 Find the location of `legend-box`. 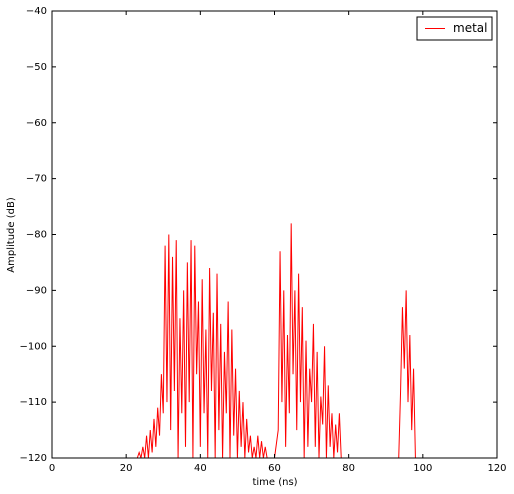

legend-box is located at coordinates (454, 28).